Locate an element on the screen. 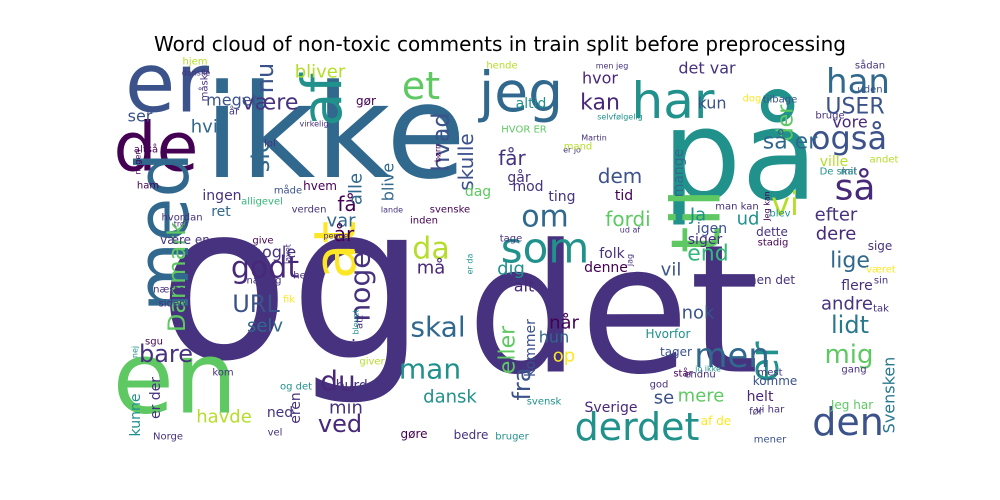 The width and height of the screenshot is (1000, 500). word-14: så is located at coordinates (855, 188).